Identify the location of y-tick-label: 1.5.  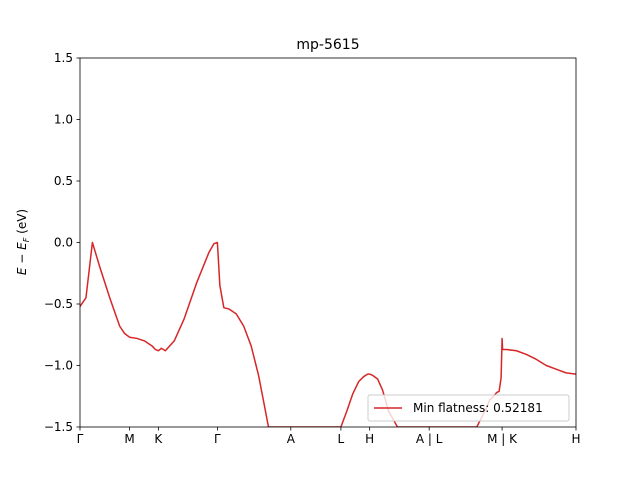
(63, 58).